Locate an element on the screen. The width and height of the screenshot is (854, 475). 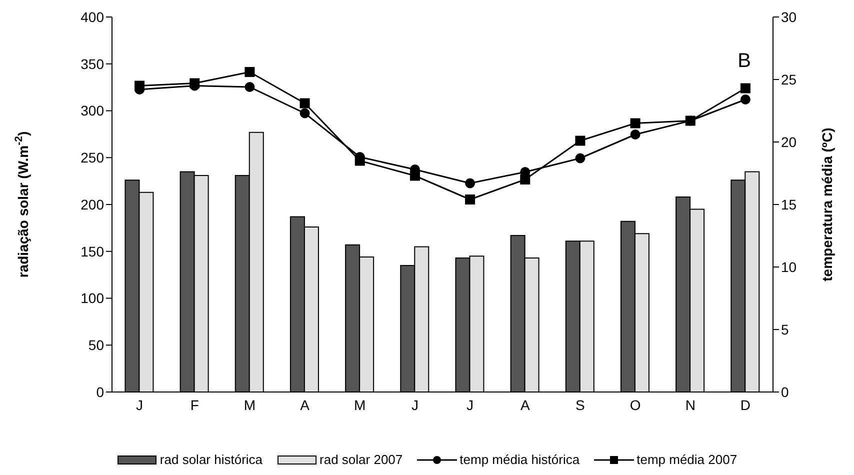
y2-tick-label: 20 is located at coordinates (789, 142).